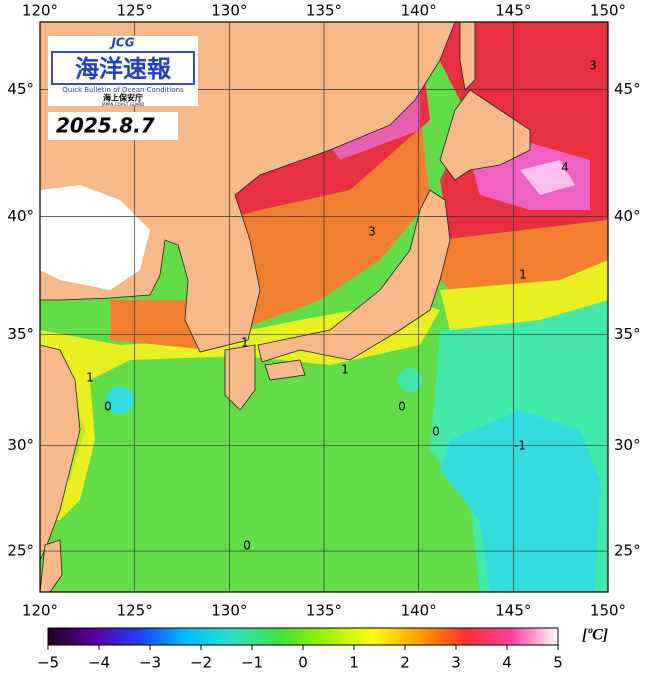 The height and width of the screenshot is (679, 650). What do you see at coordinates (303, 663) in the screenshot?
I see `colorbar-tick-label: 0` at bounding box center [303, 663].